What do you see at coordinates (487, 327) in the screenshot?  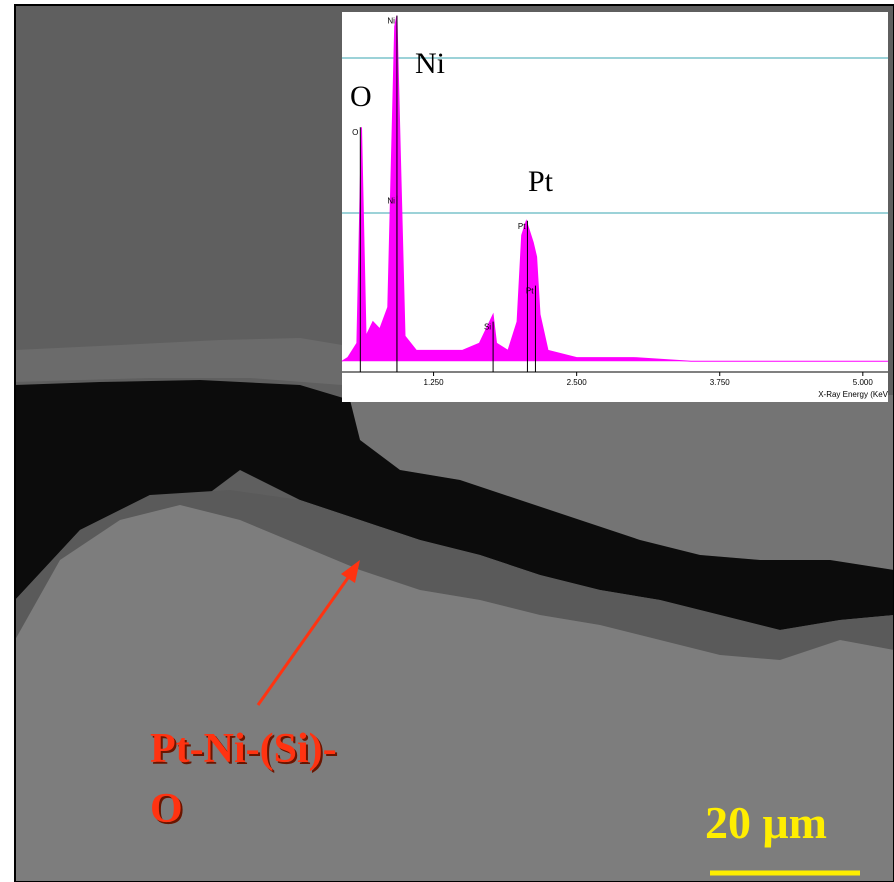 I see `element-marker-label: Si` at bounding box center [487, 327].